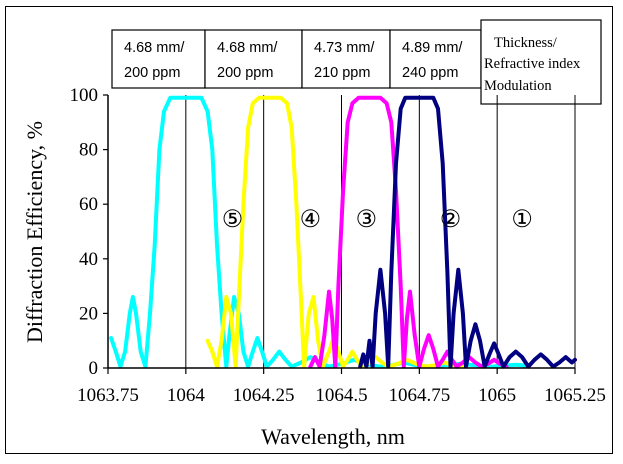 The image size is (623, 464). Describe the element at coordinates (430, 73) in the screenshot. I see `parameter-box-4-modulation: 240 ppm` at that location.